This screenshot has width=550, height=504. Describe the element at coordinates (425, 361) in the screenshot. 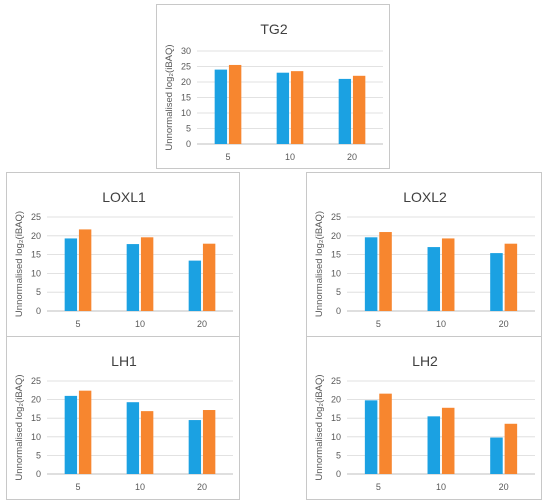

I see `chart-title: LH2` at that location.